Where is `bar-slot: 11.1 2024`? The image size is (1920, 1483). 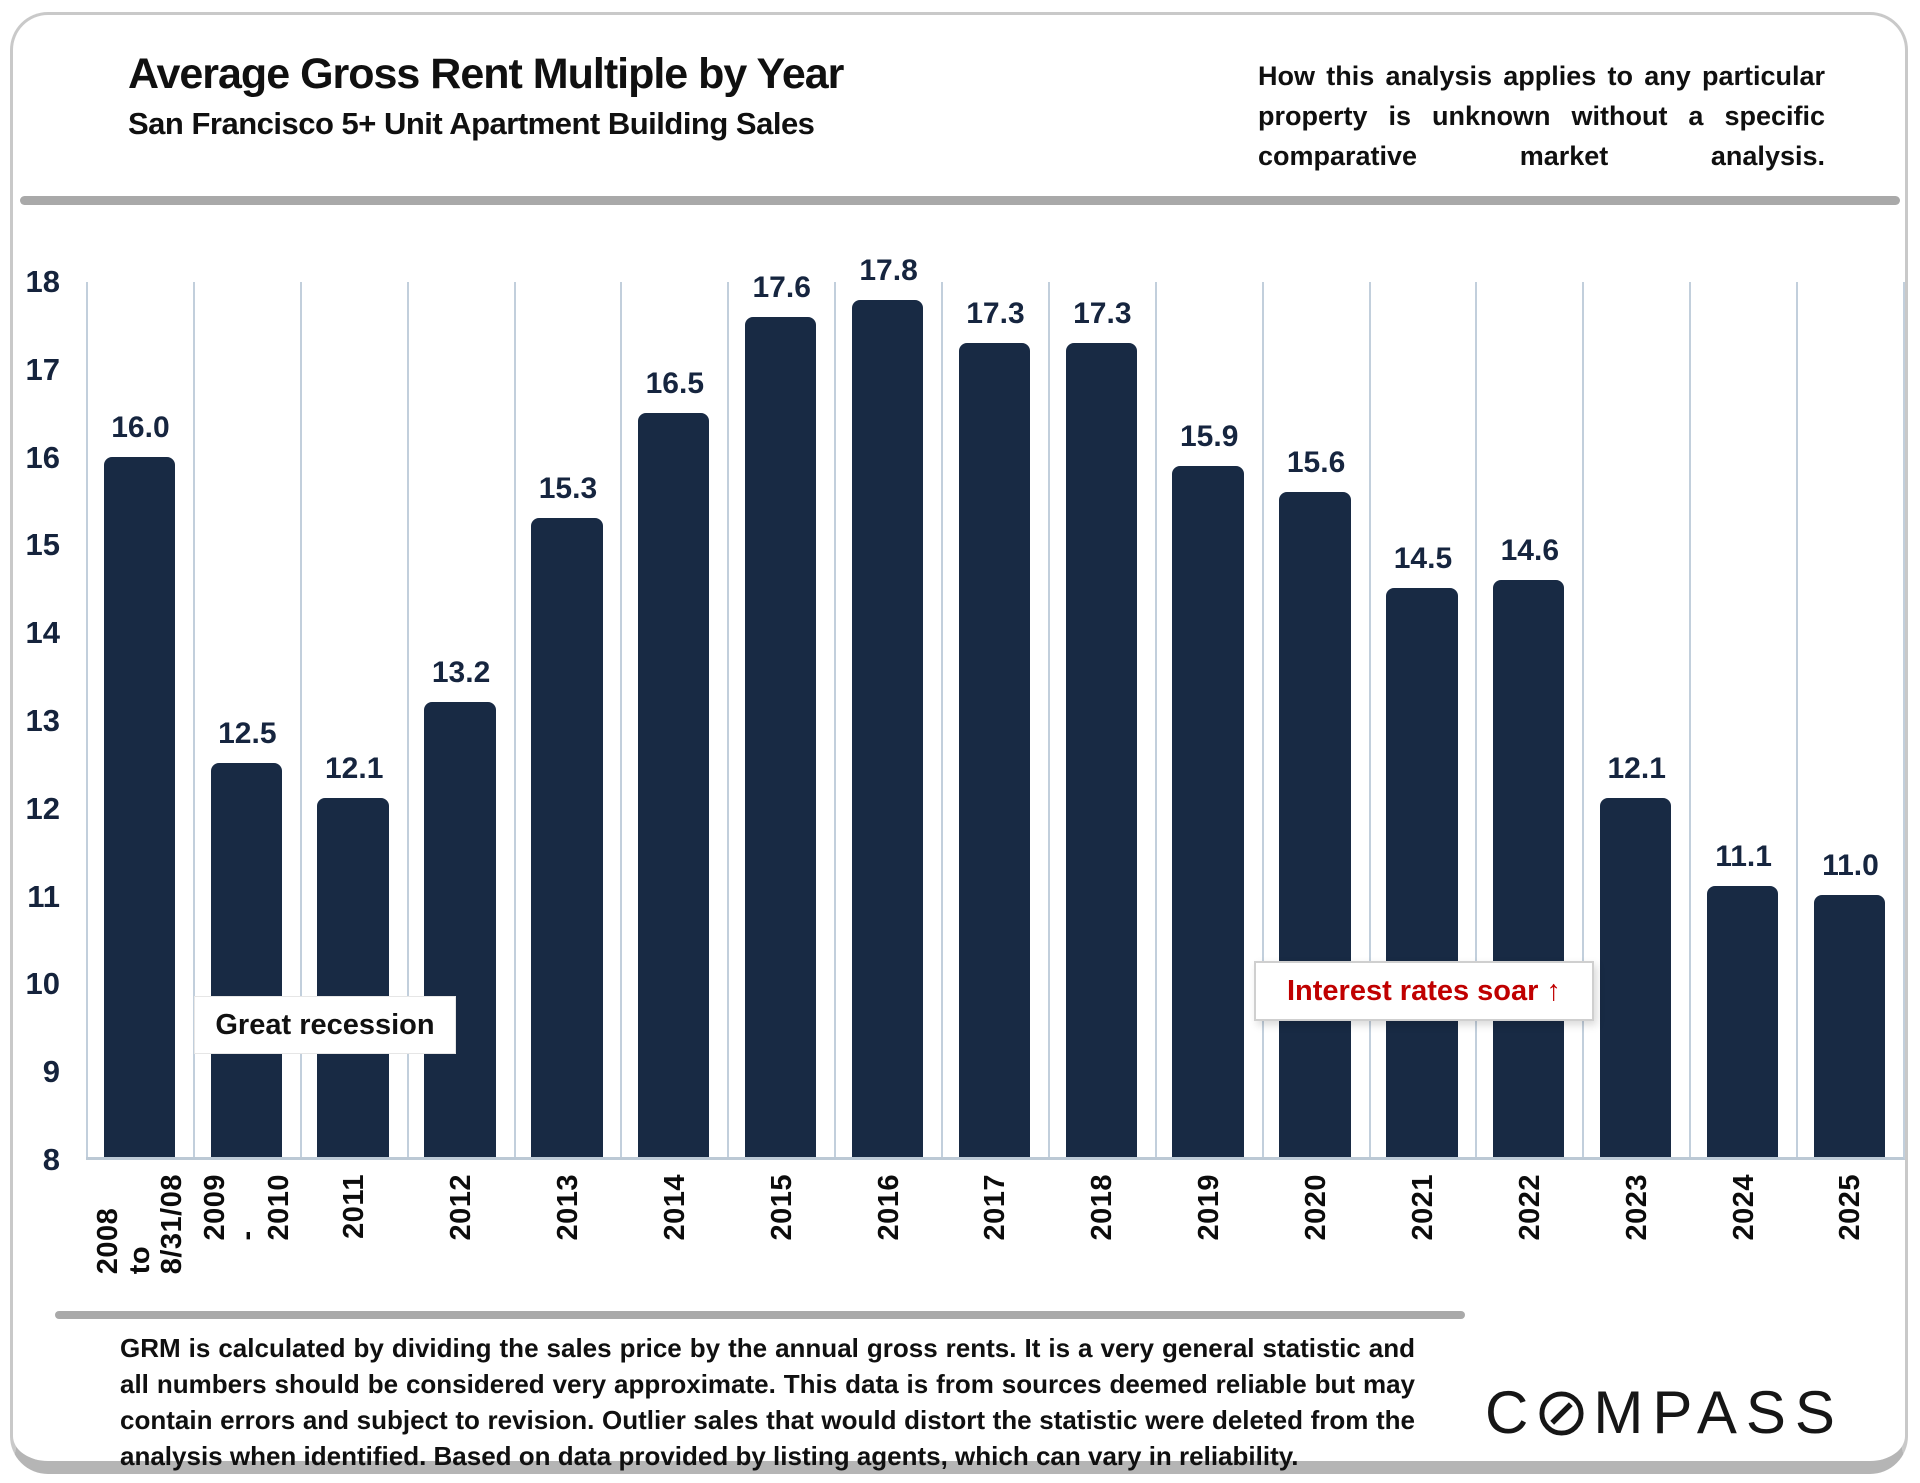 bar-slot: 11.1 2024 is located at coordinates (1742, 761).